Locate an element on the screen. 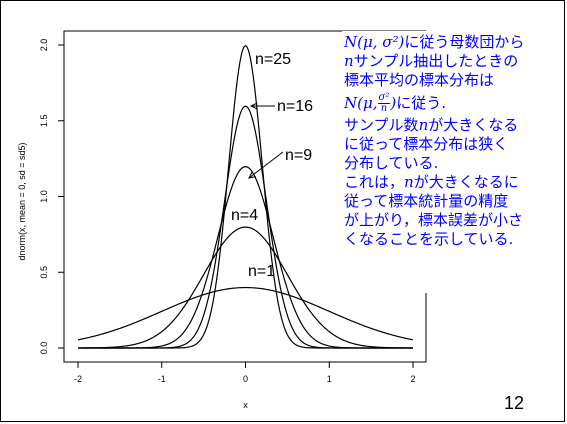 The image size is (567, 424). annotation-math: N(μ, is located at coordinates (361, 103).